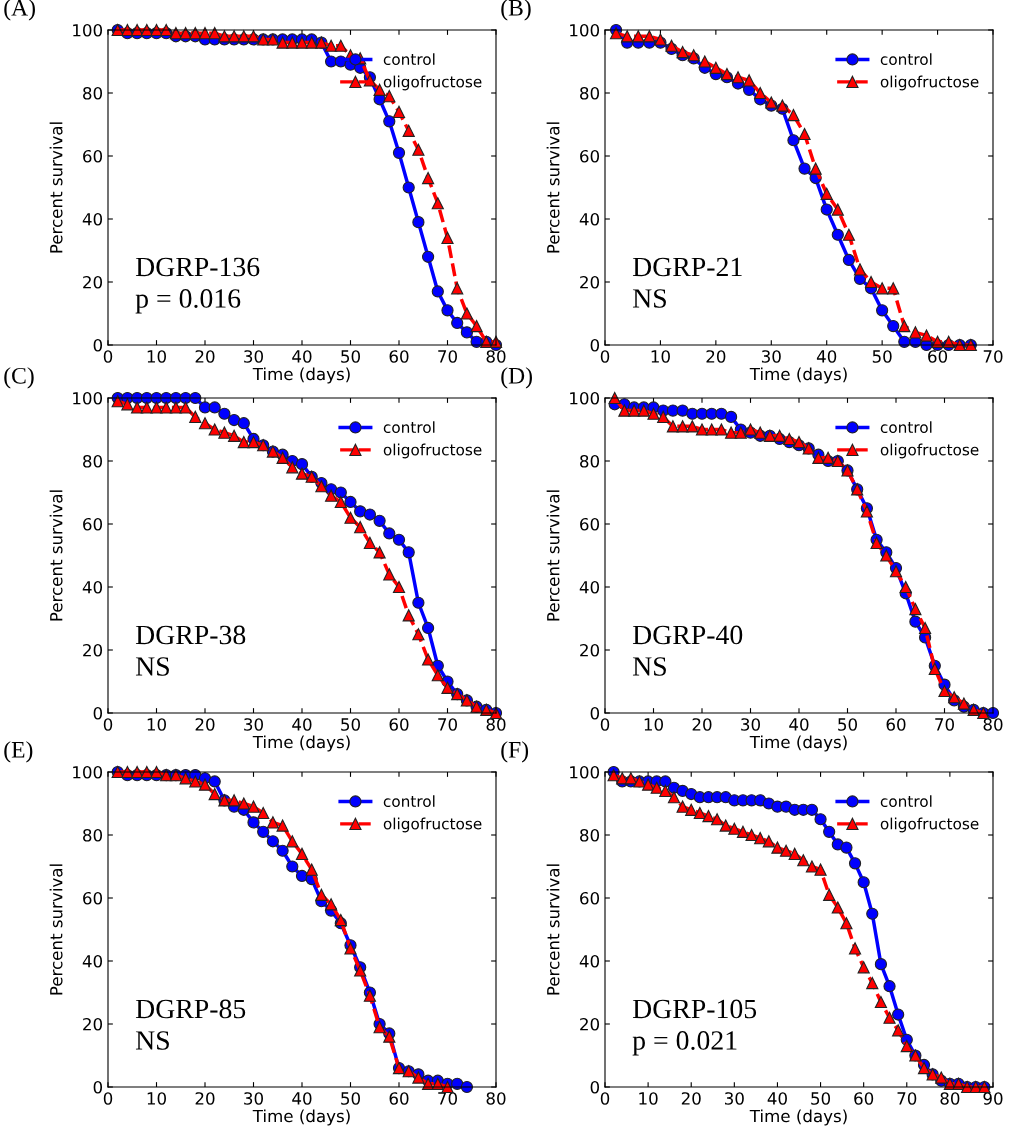 This screenshot has height=1141, width=1024. I want to click on x-tick-label: 90, so click(993, 1098).